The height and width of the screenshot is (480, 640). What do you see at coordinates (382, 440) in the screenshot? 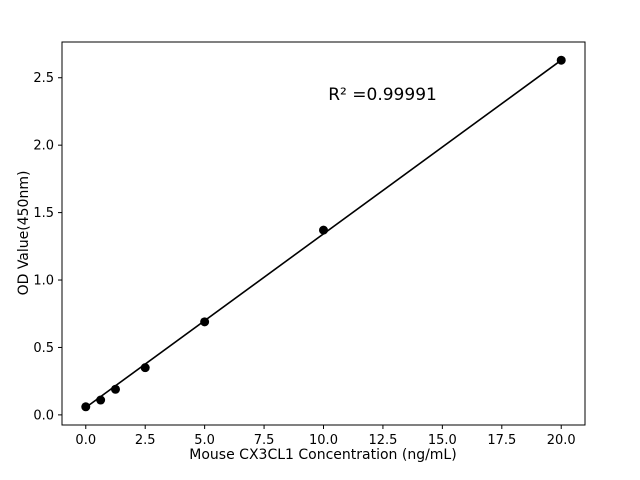
I see `x-tick-label: 12.5` at bounding box center [382, 440].